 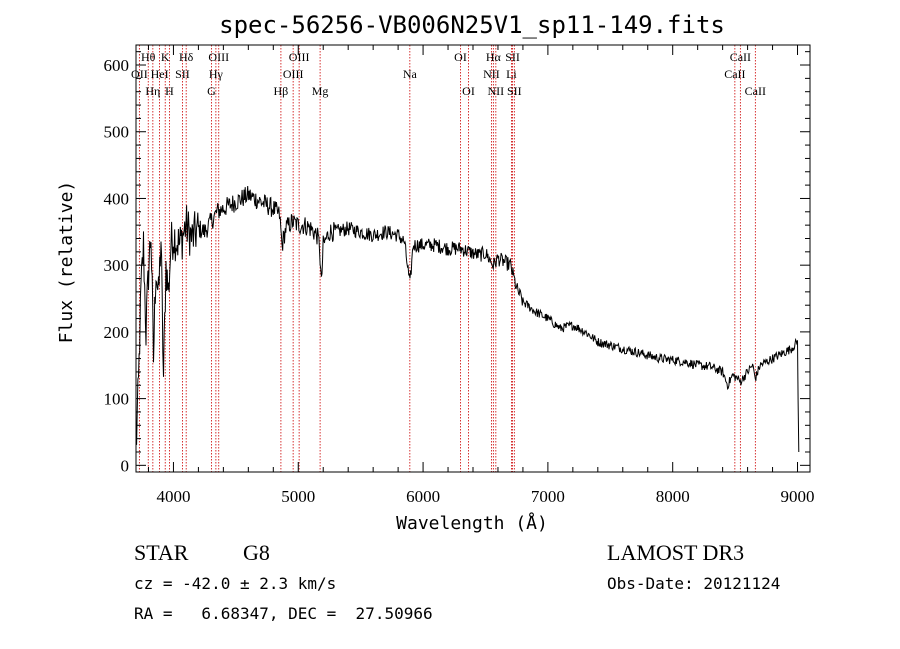 What do you see at coordinates (117, 399) in the screenshot?
I see `y-tick-label-1: 100` at bounding box center [117, 399].